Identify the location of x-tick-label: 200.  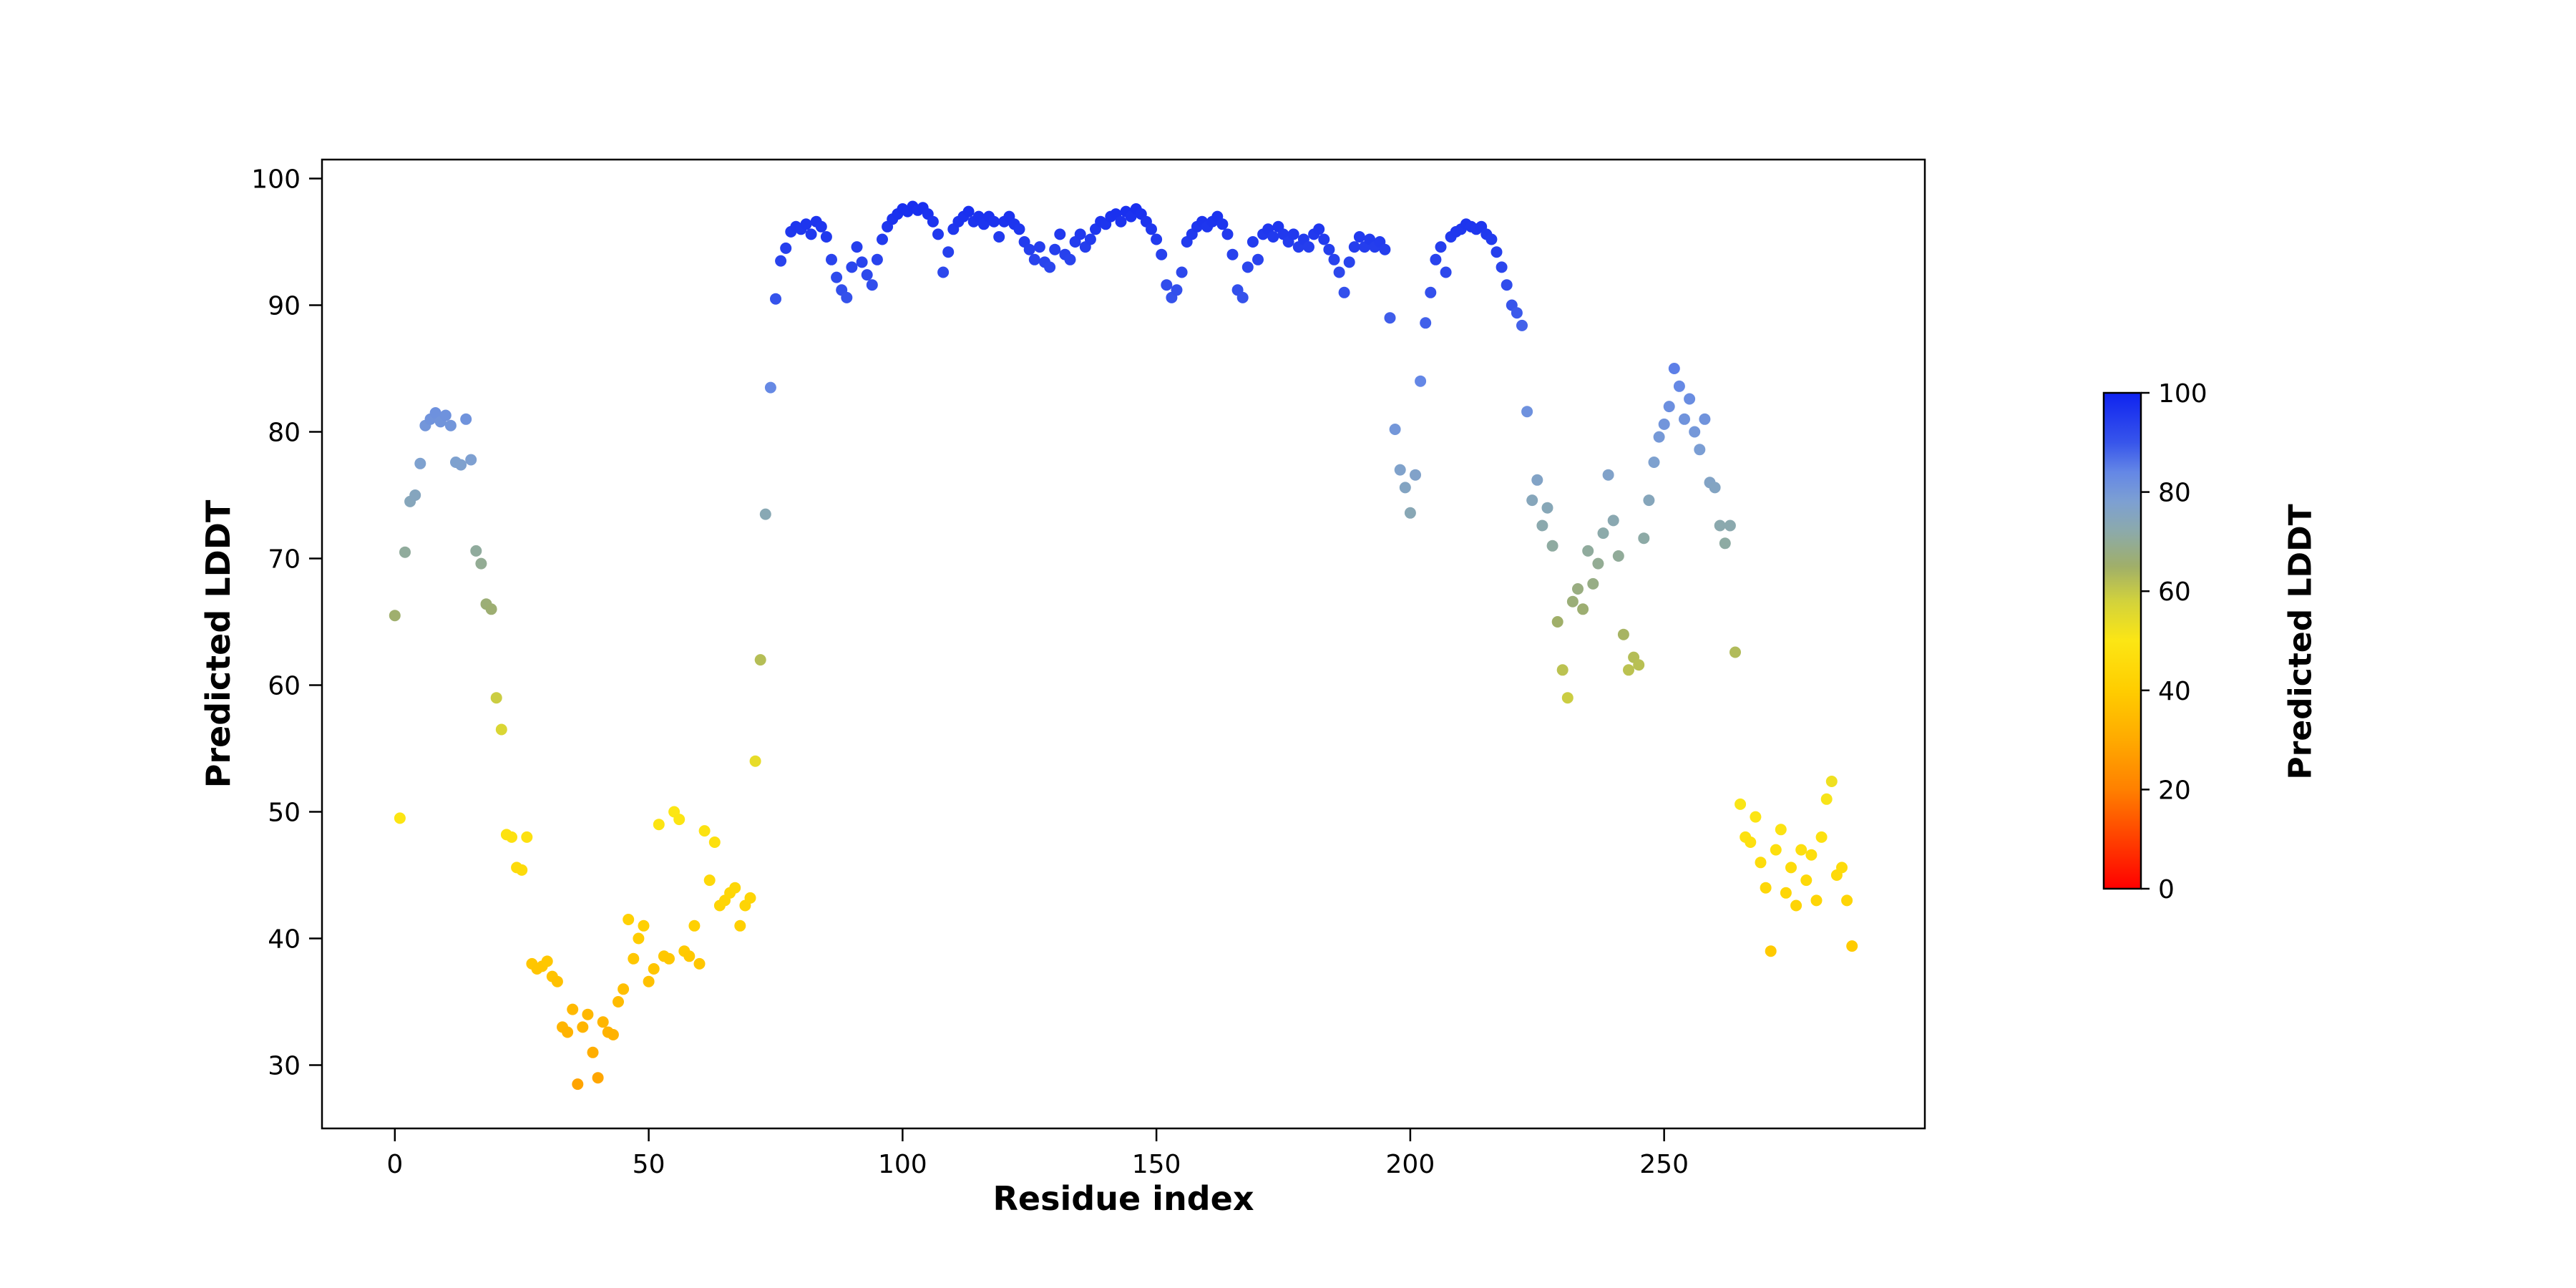
(1410, 1164).